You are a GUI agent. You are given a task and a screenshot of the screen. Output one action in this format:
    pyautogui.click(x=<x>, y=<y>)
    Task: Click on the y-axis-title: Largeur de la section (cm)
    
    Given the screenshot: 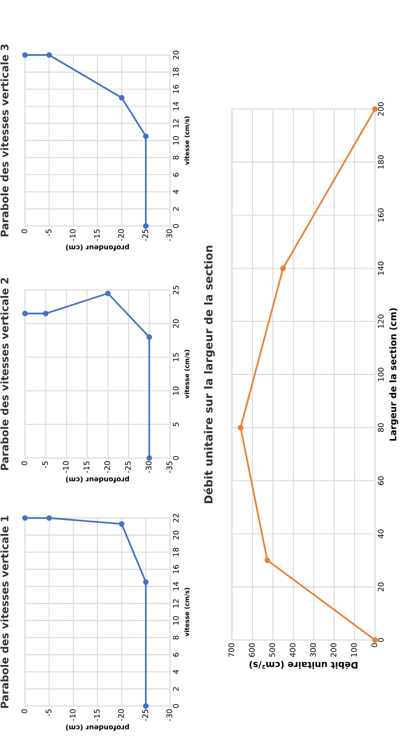 What is the action you would take?
    pyautogui.click(x=393, y=374)
    